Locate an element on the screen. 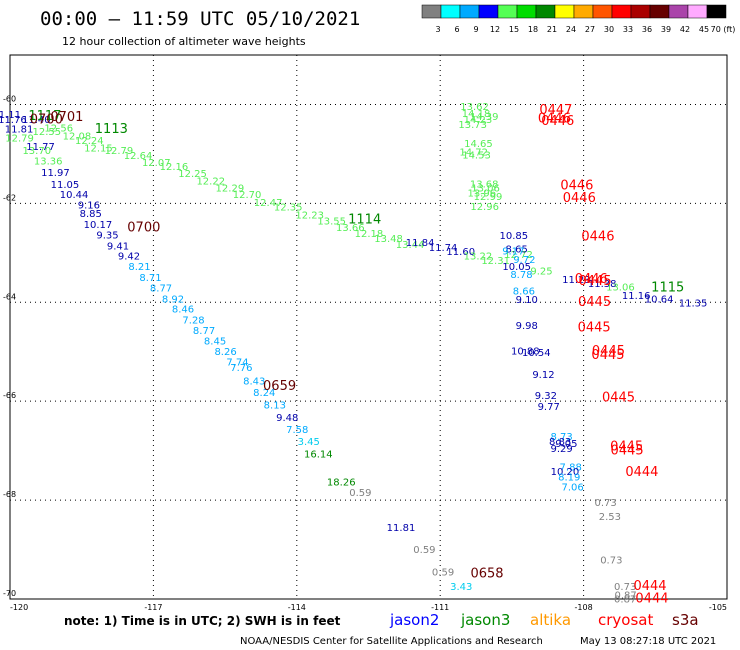 The height and width of the screenshot is (650, 740). x-tick-label: -111 is located at coordinates (440, 607).